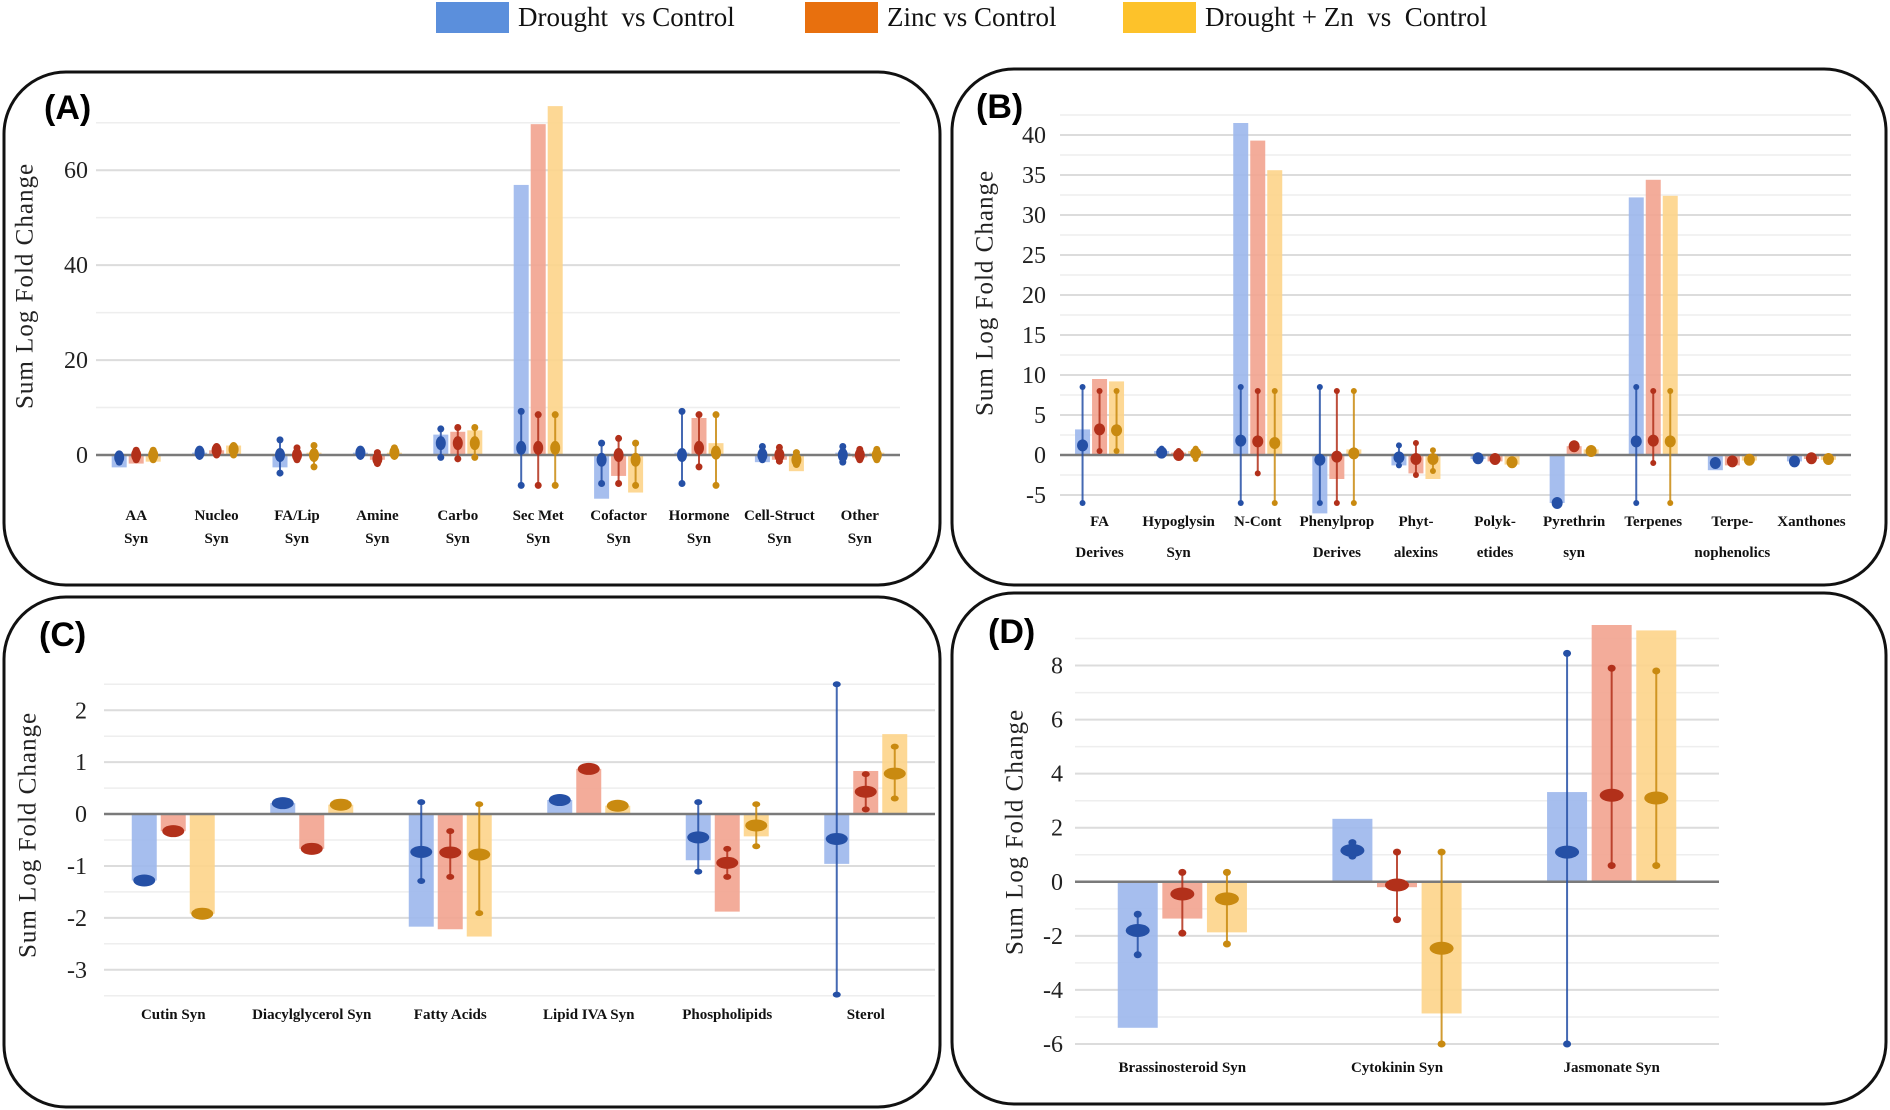 The height and width of the screenshot is (1110, 1890). What do you see at coordinates (1036, 496) in the screenshot?
I see `y-tick-label: -5` at bounding box center [1036, 496].